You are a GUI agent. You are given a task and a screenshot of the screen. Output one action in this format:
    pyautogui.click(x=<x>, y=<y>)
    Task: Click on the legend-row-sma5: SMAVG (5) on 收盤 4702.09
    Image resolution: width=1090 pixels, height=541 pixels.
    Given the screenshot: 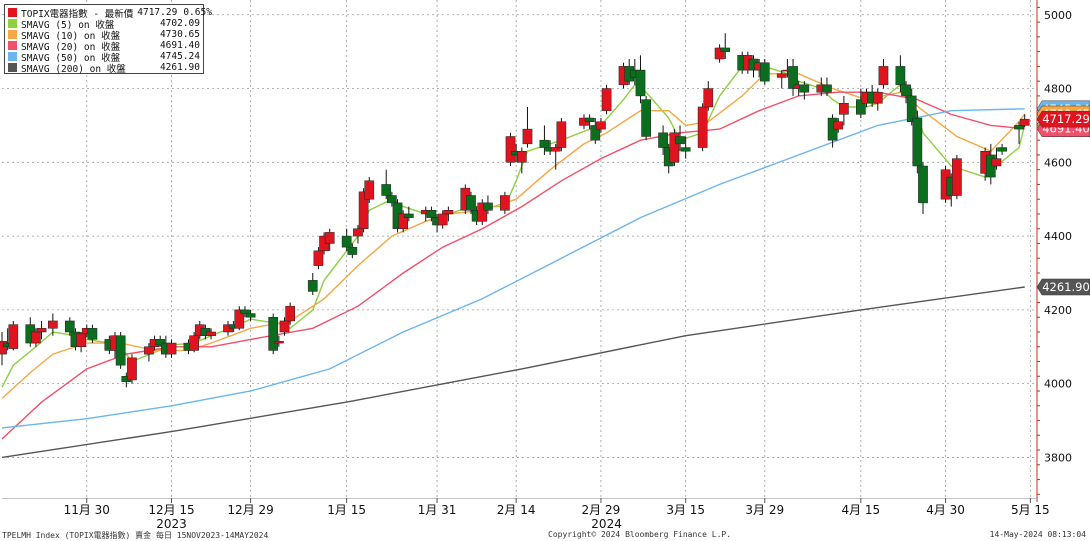 What is the action you would take?
    pyautogui.click(x=104, y=24)
    